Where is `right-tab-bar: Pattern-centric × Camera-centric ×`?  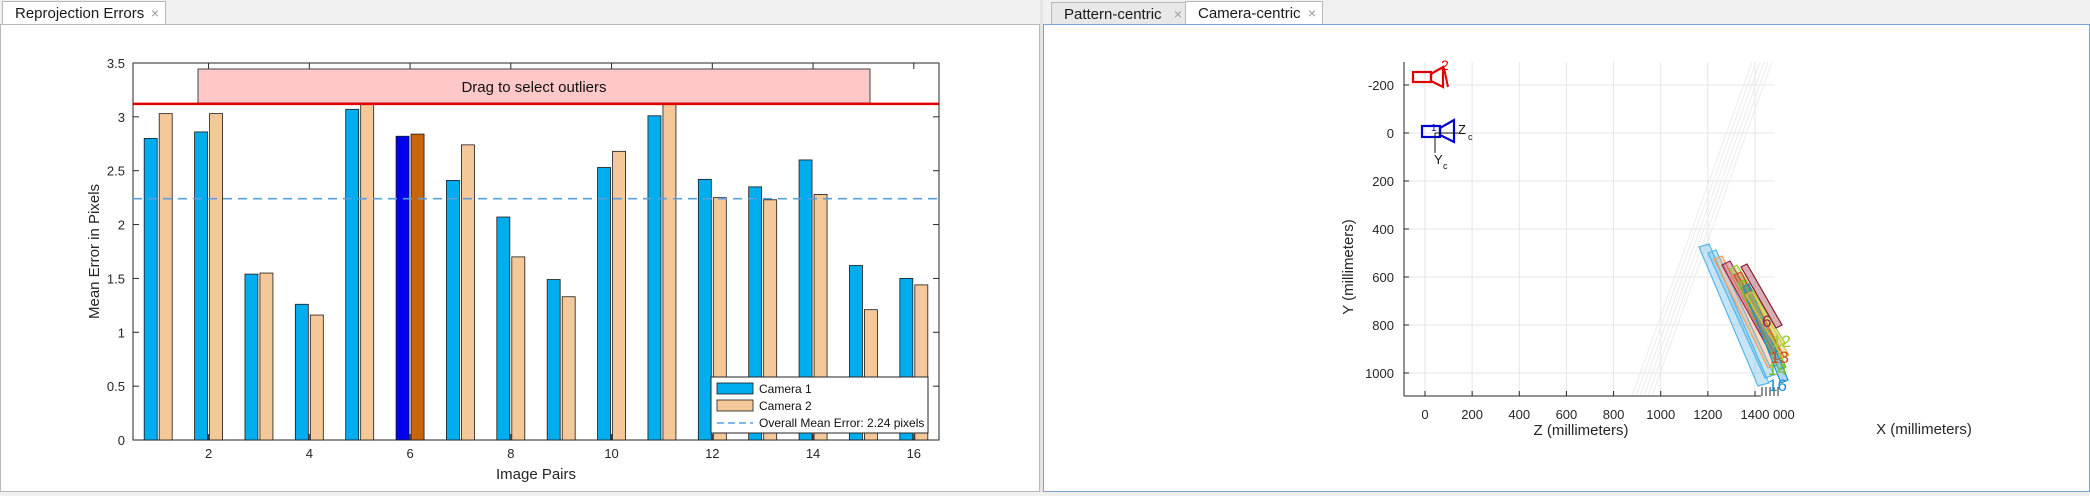 right-tab-bar: Pattern-centric × Camera-centric × is located at coordinates (1566, 12).